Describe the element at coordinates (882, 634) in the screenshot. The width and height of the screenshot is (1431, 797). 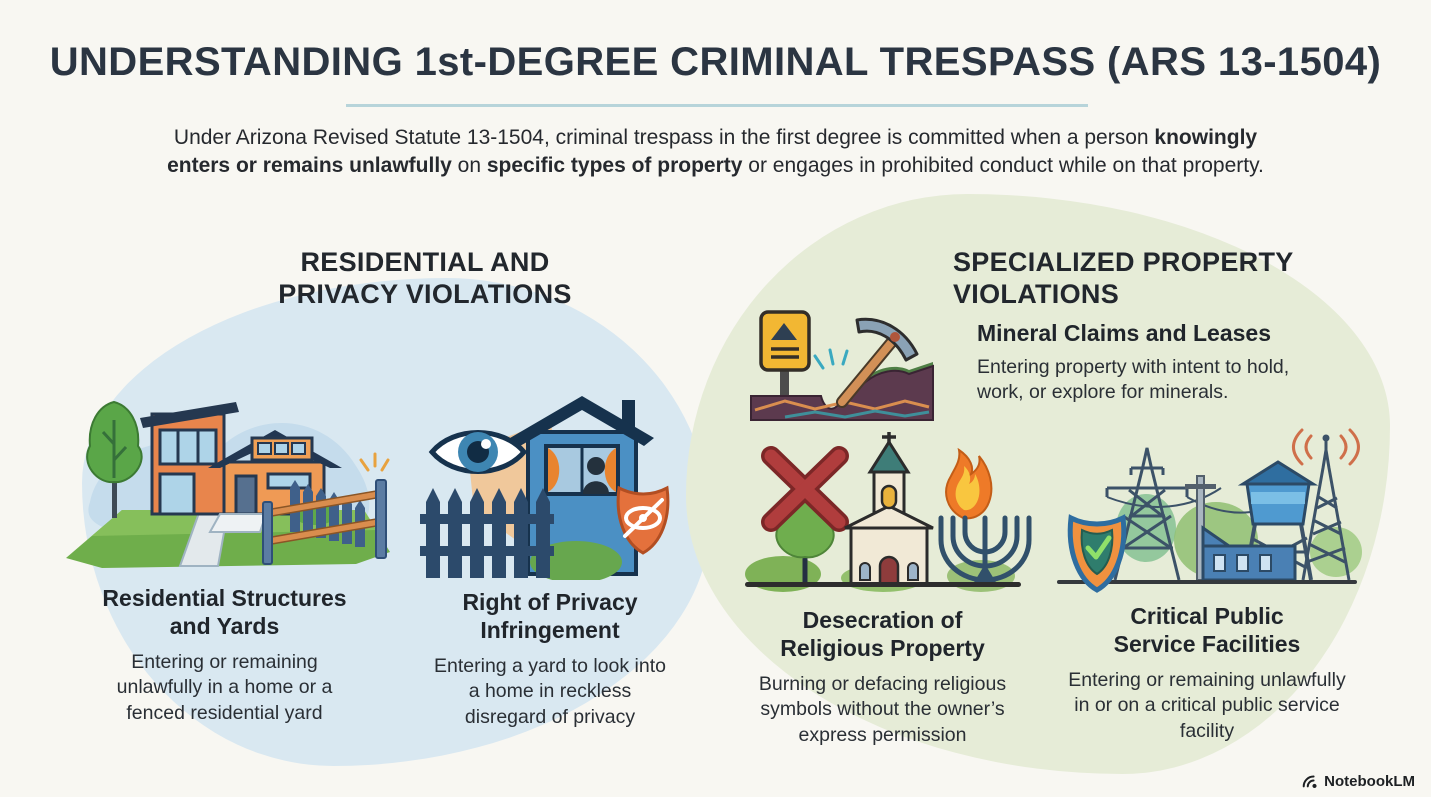
I see `card-title: Desecration of Religious Property` at that location.